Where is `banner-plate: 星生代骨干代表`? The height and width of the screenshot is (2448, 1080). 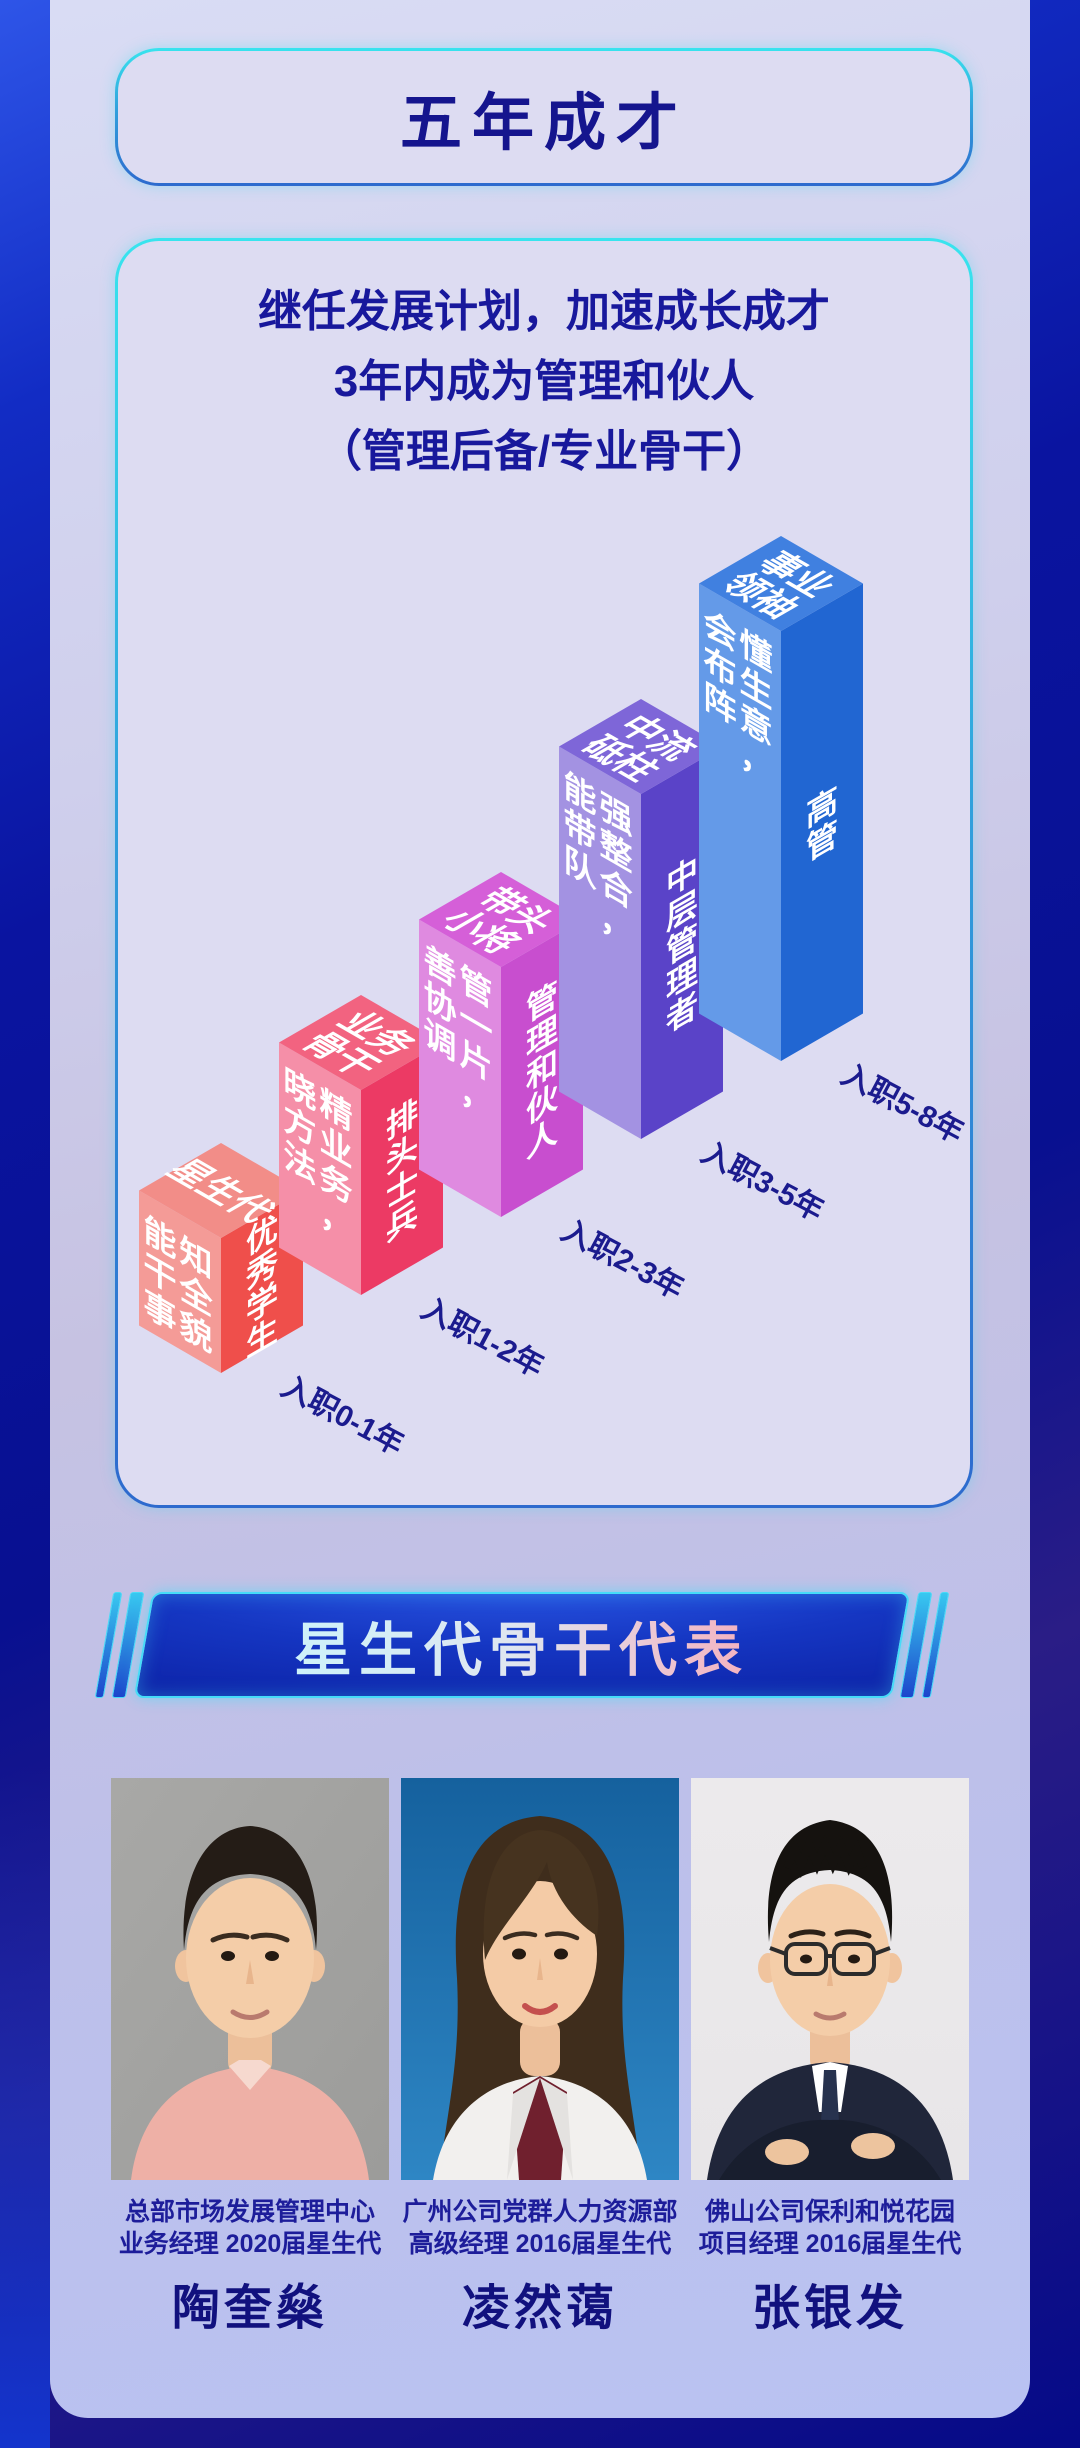
banner-plate: 星生代骨干代表 is located at coordinates (522, 1645).